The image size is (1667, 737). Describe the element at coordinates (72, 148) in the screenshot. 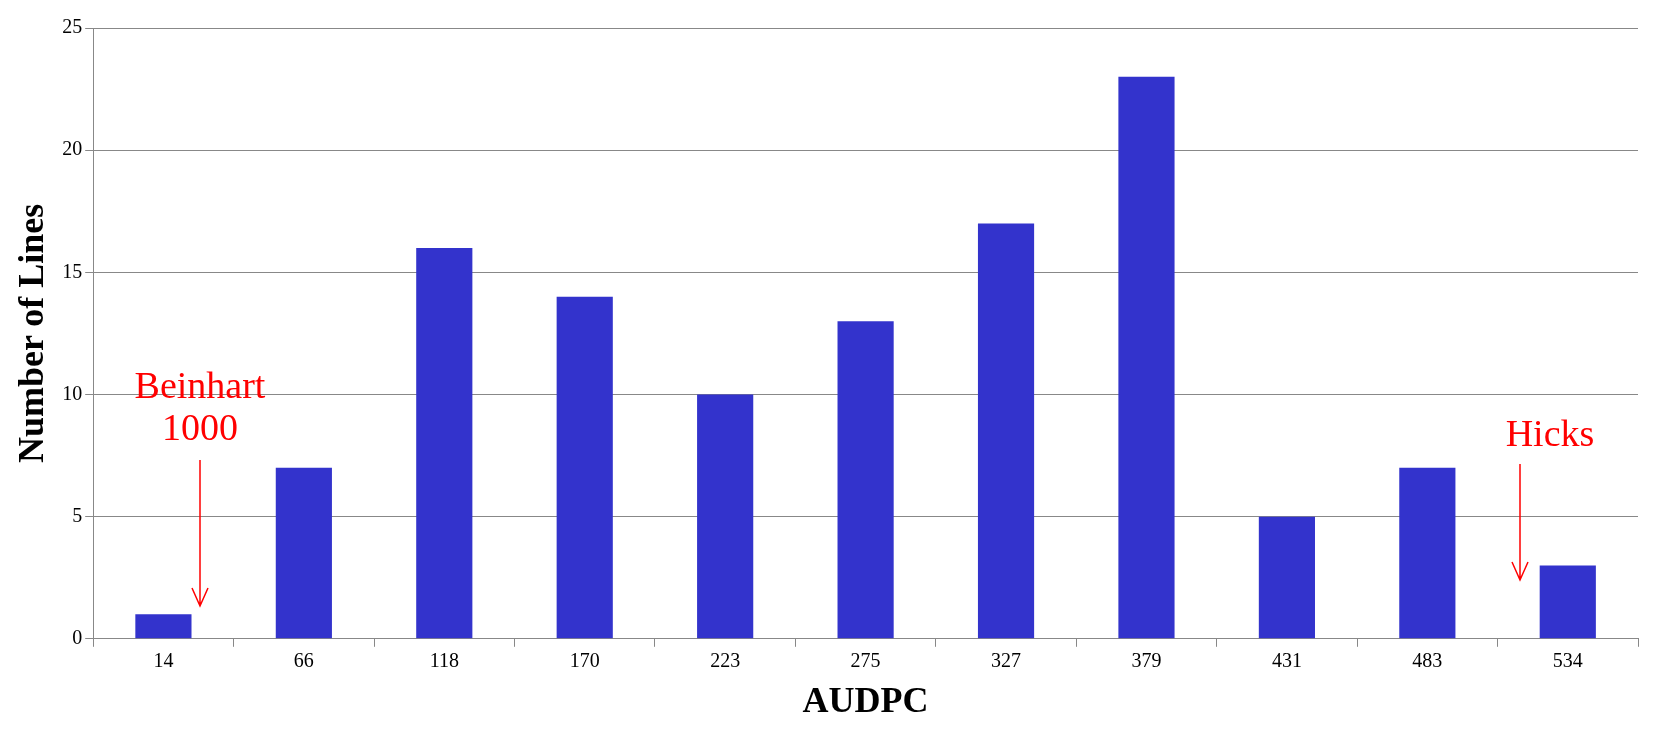

I see `y-tick-label: 20` at that location.